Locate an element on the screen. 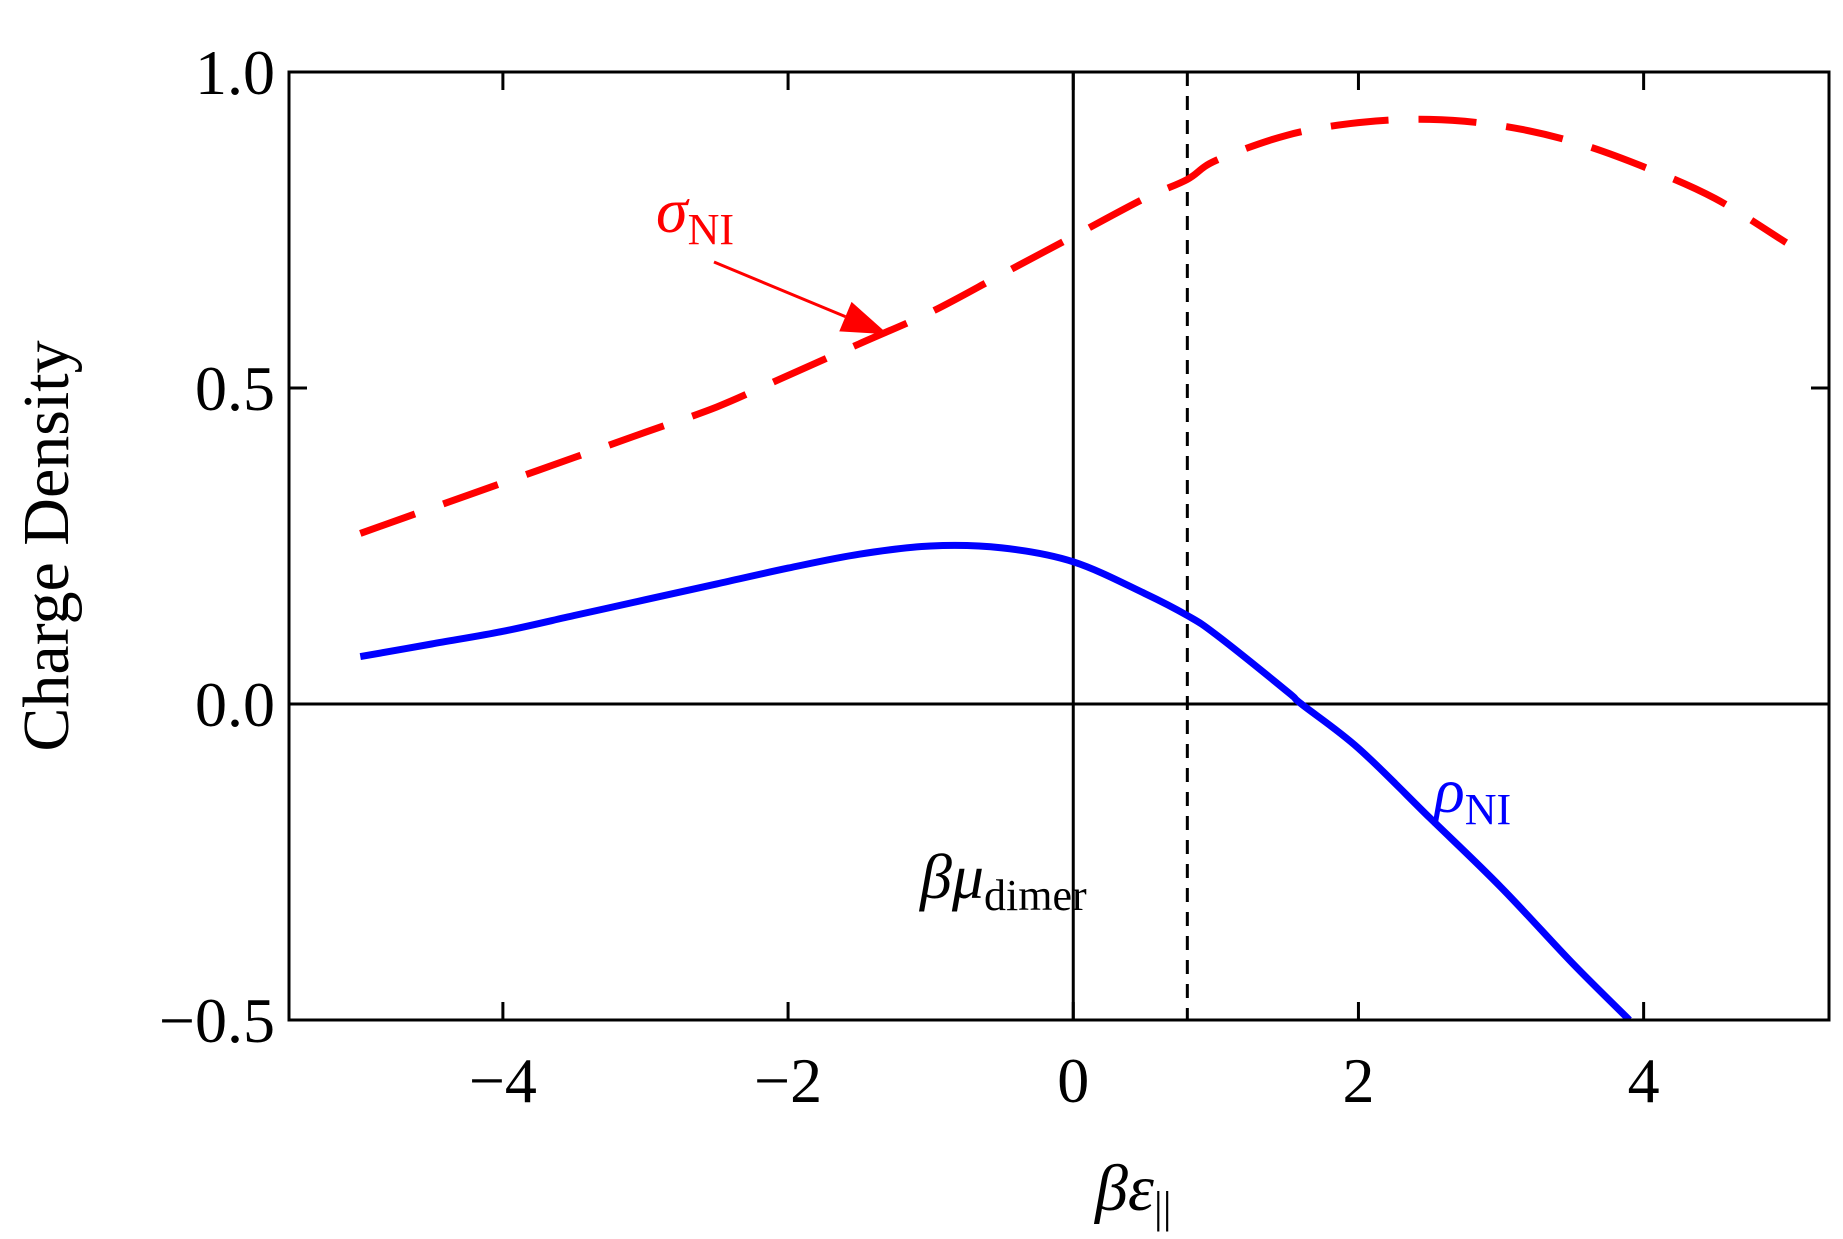 This screenshot has height=1239, width=1843. y-tick-label: −0.5 is located at coordinates (217, 1020).